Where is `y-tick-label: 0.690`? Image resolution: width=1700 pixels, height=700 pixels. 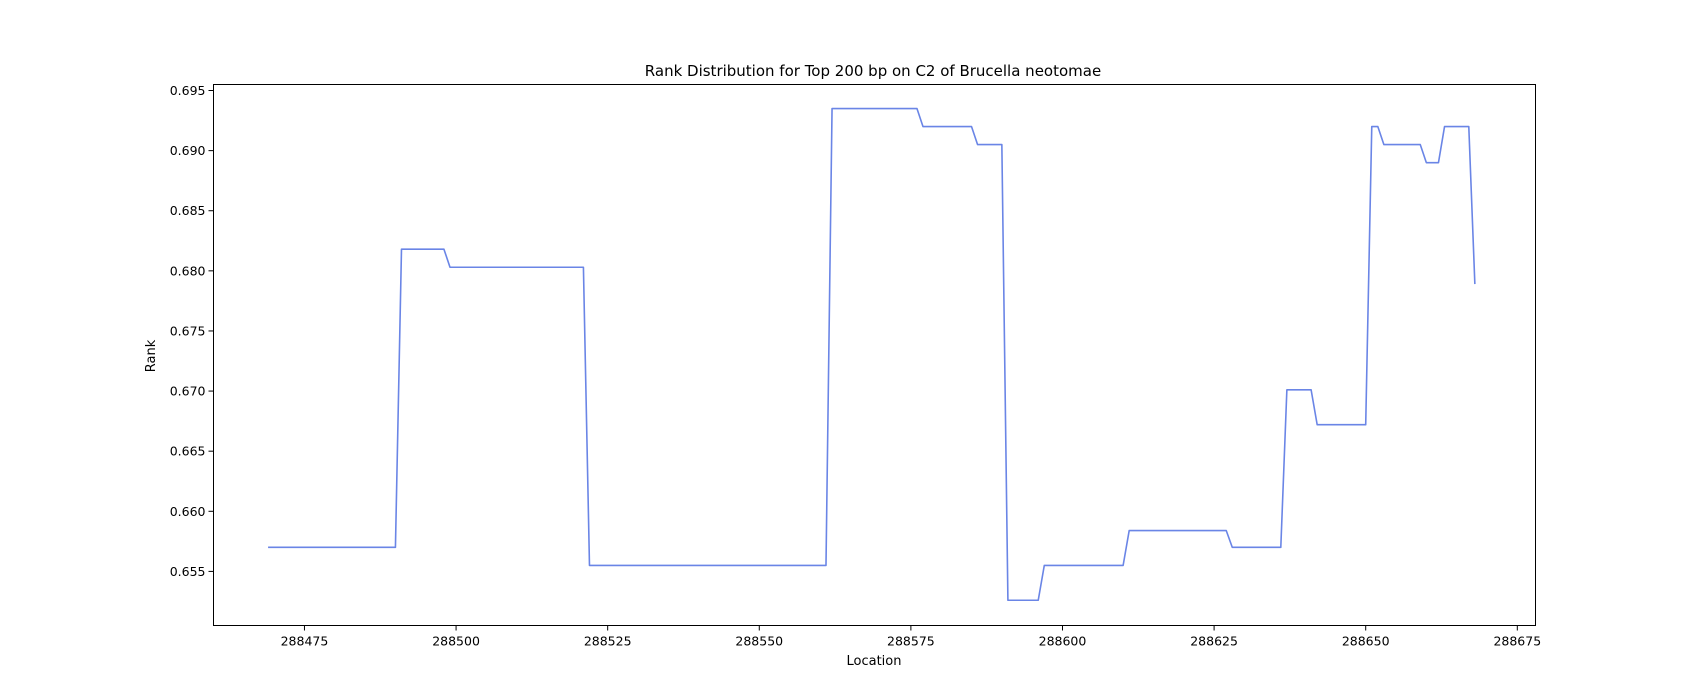 y-tick-label: 0.690 is located at coordinates (188, 150).